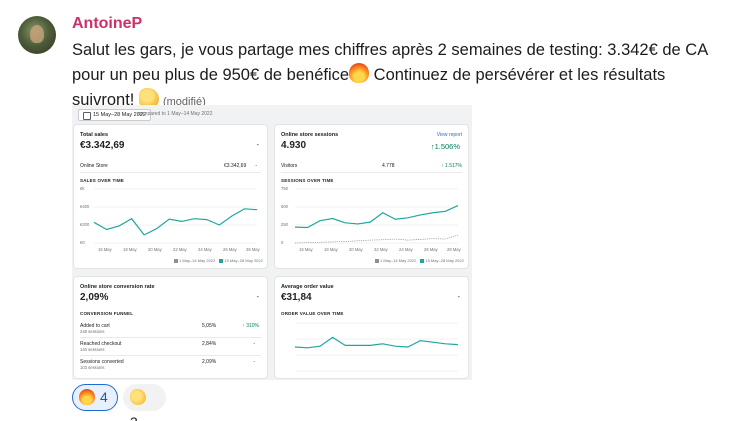  What do you see at coordinates (256, 166) in the screenshot?
I see `row-change: -` at bounding box center [256, 166].